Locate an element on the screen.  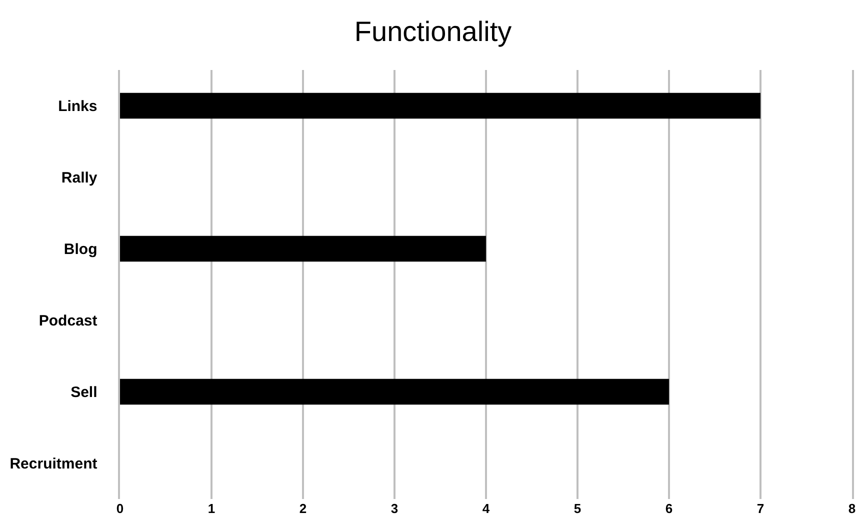
y-tick-label: Sell is located at coordinates (84, 392).